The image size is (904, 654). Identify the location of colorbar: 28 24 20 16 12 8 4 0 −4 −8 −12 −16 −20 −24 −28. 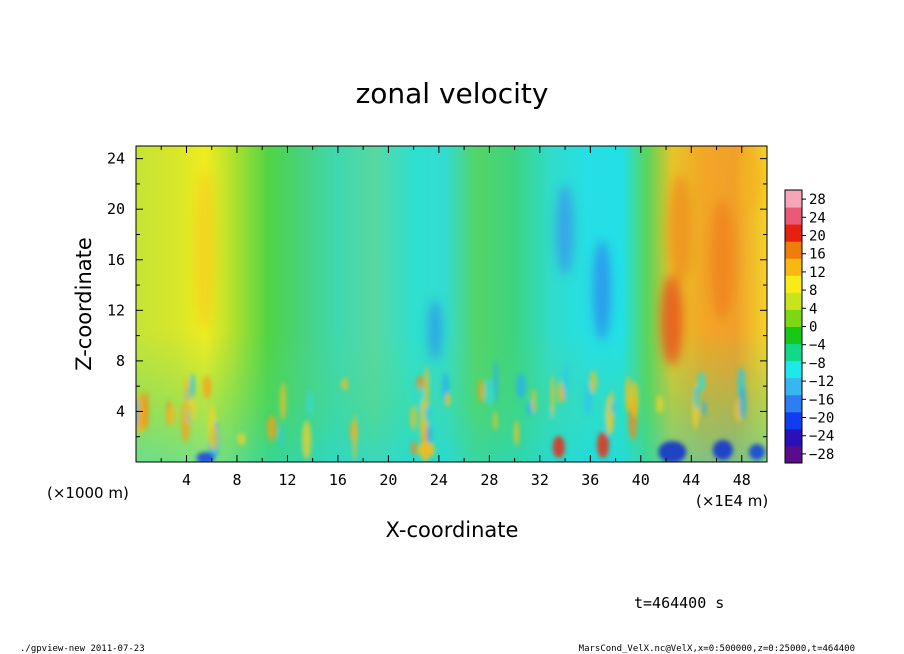
(809, 326).